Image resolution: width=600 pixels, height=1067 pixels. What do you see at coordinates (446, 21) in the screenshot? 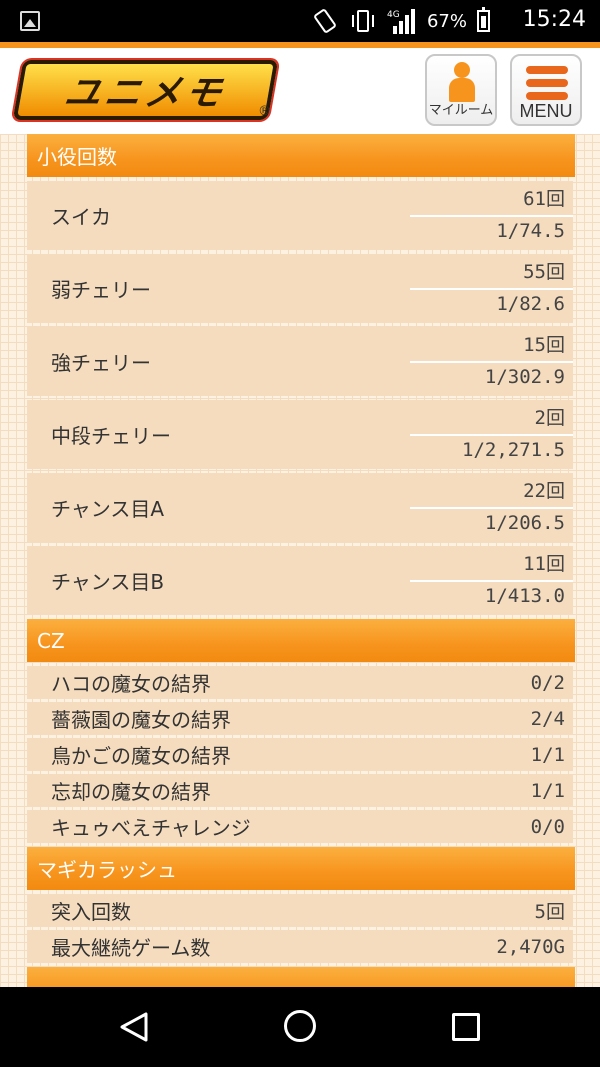
I see `battery-percent: 67%` at bounding box center [446, 21].